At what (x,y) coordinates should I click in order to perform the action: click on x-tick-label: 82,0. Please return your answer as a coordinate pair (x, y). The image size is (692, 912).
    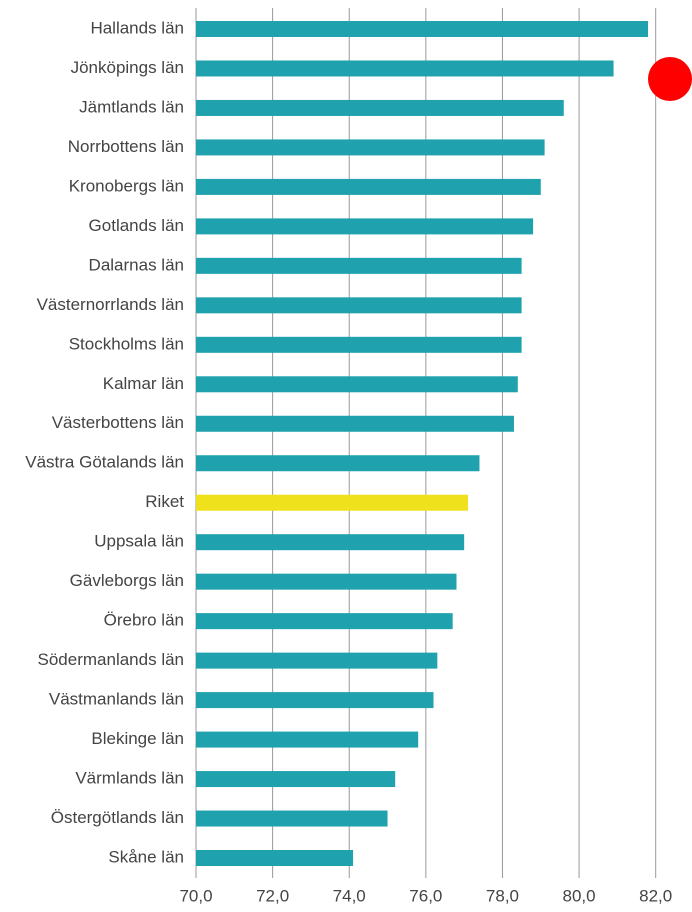
    Looking at the image, I should click on (655, 895).